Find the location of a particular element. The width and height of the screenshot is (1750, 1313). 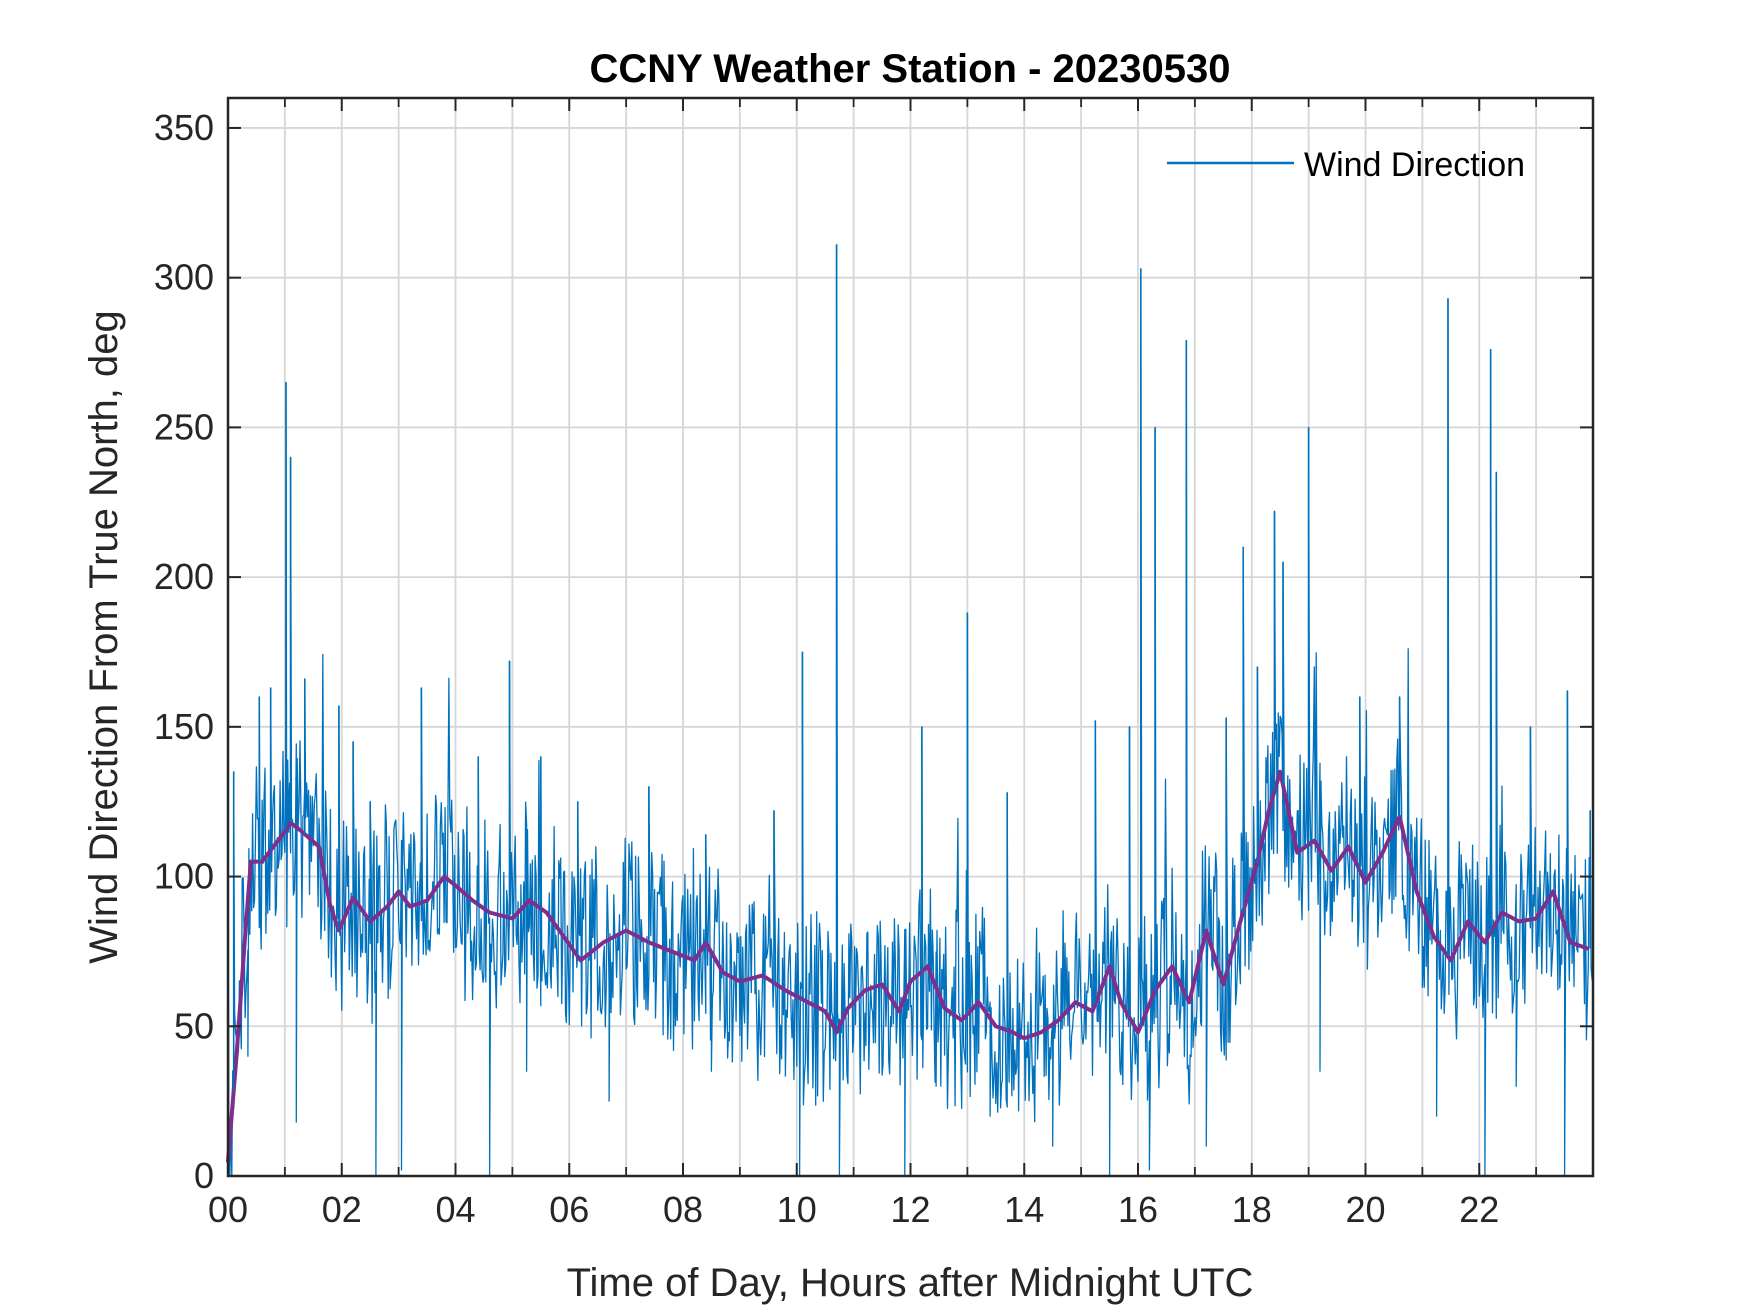

y-tick-label: 200 is located at coordinates (184, 576).